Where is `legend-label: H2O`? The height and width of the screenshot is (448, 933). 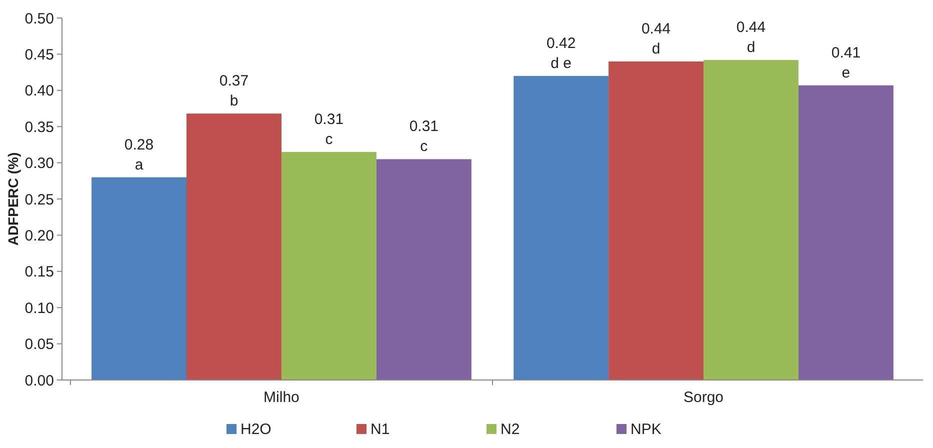 legend-label: H2O is located at coordinates (256, 429).